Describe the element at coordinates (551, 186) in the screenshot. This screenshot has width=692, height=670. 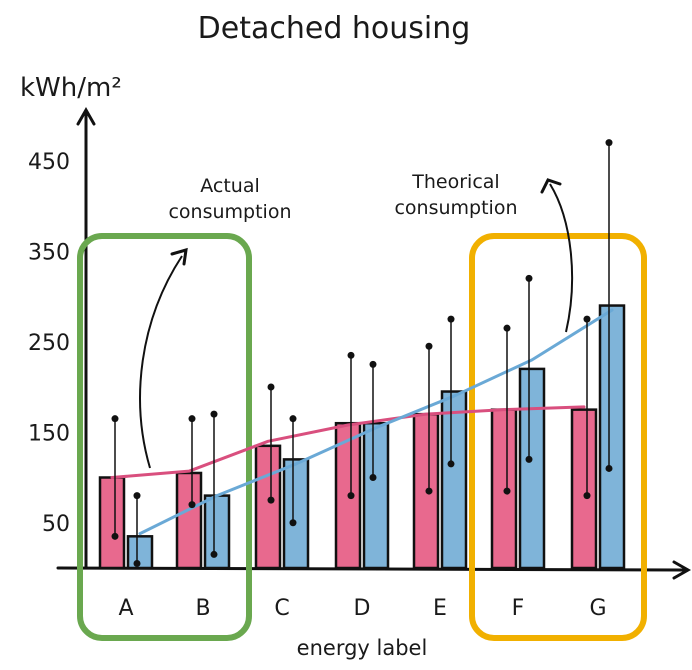
I see `annotation-theorical-arrowhead` at that location.